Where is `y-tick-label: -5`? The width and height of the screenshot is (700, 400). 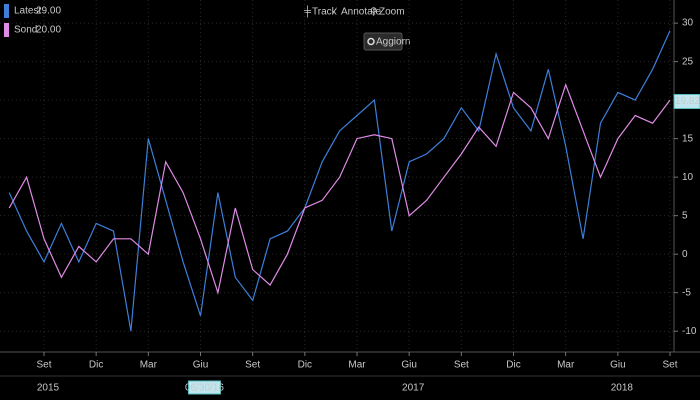 y-tick-label: -5 is located at coordinates (686, 292).